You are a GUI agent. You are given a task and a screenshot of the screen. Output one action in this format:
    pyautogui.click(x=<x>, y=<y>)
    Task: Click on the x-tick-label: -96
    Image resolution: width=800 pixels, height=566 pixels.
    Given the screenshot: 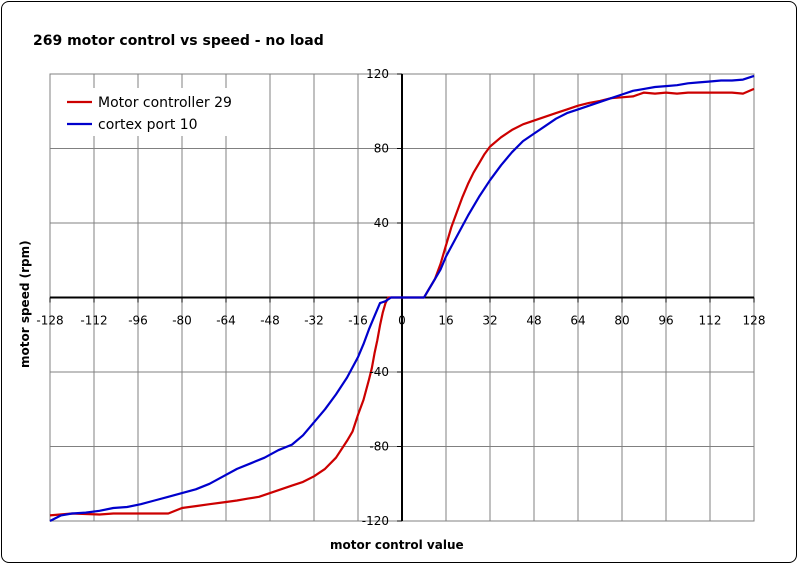 What is the action you would take?
    pyautogui.click(x=138, y=321)
    